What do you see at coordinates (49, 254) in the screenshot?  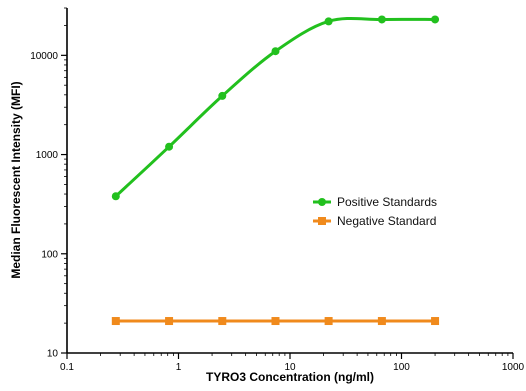 I see `y-tick-label: 100` at bounding box center [49, 254].